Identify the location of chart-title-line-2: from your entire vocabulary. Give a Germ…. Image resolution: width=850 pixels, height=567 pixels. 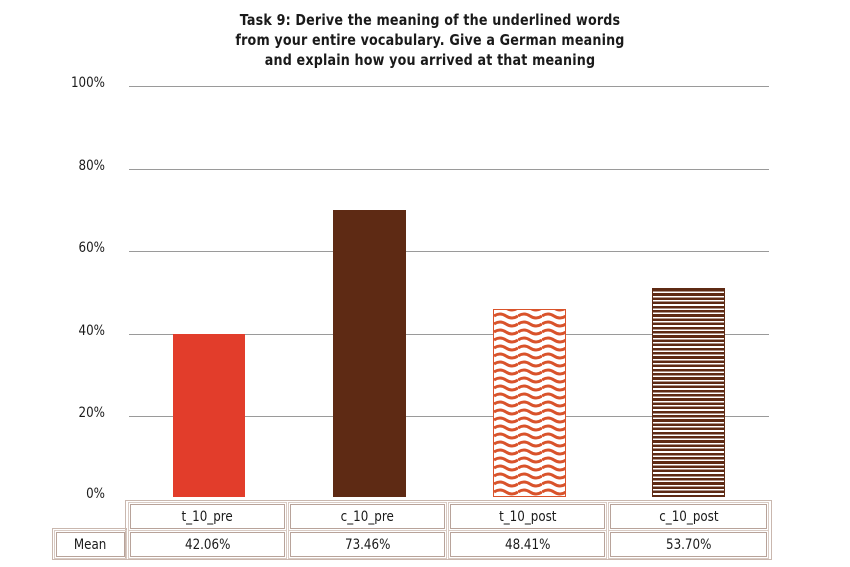
(430, 40).